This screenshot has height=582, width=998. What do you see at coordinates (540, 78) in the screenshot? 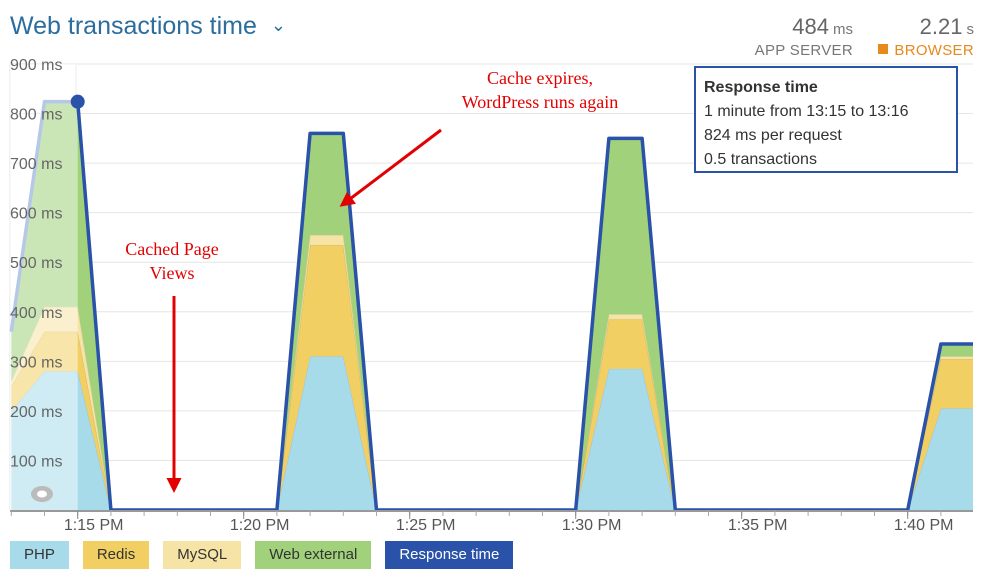
I see `annotation-text: Cache expires,` at bounding box center [540, 78].